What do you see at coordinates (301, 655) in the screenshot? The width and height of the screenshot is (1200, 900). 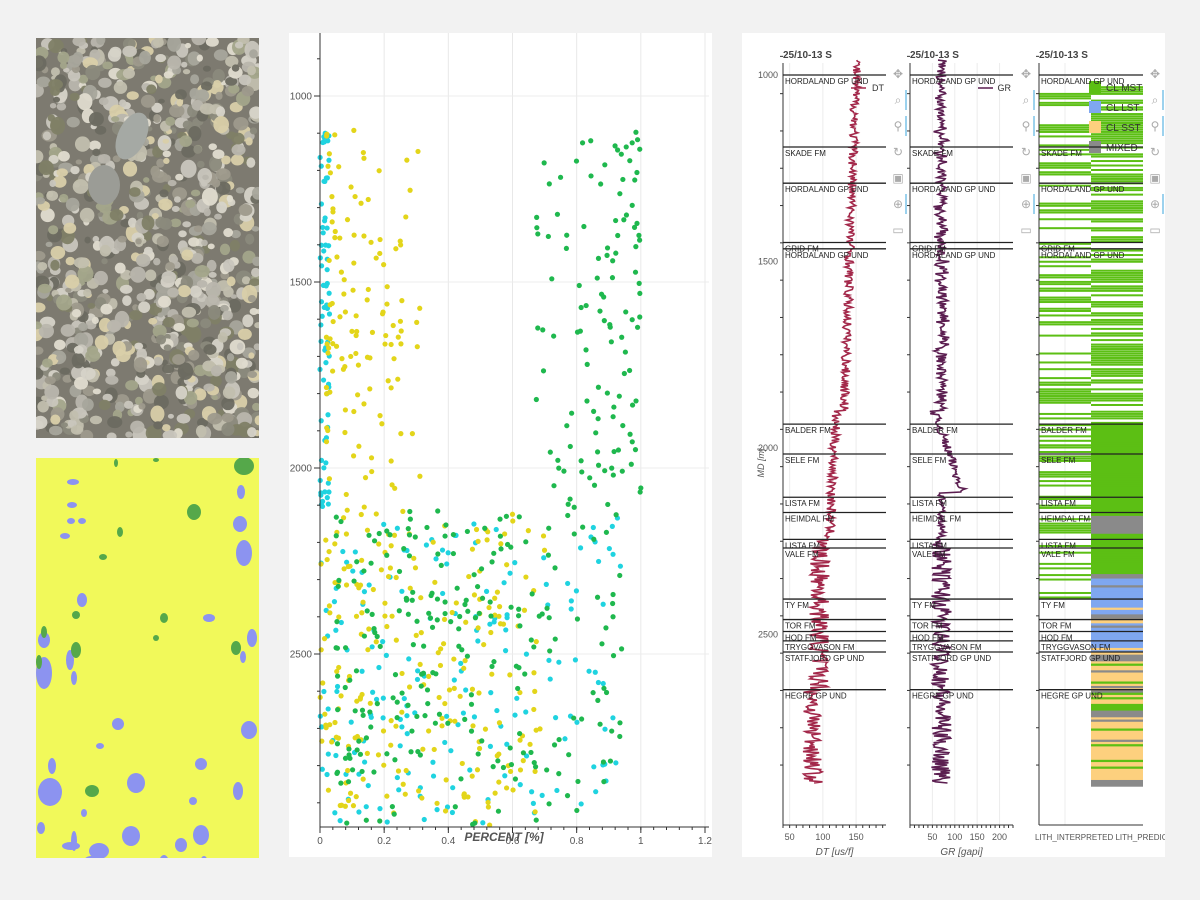 I see `scatter-y-tick-label: 2500` at bounding box center [301, 655].